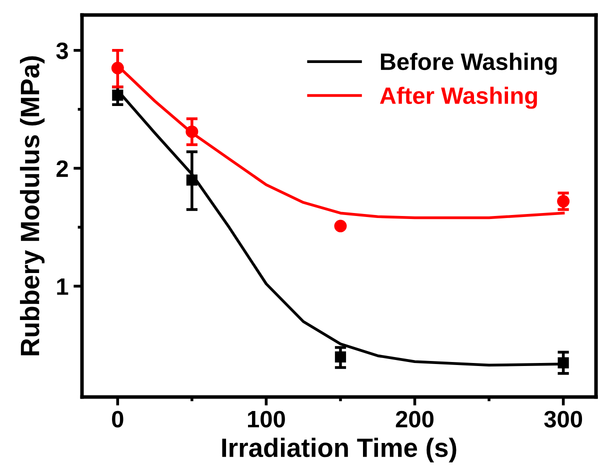  What do you see at coordinates (340, 226) in the screenshot?
I see `point` at bounding box center [340, 226].